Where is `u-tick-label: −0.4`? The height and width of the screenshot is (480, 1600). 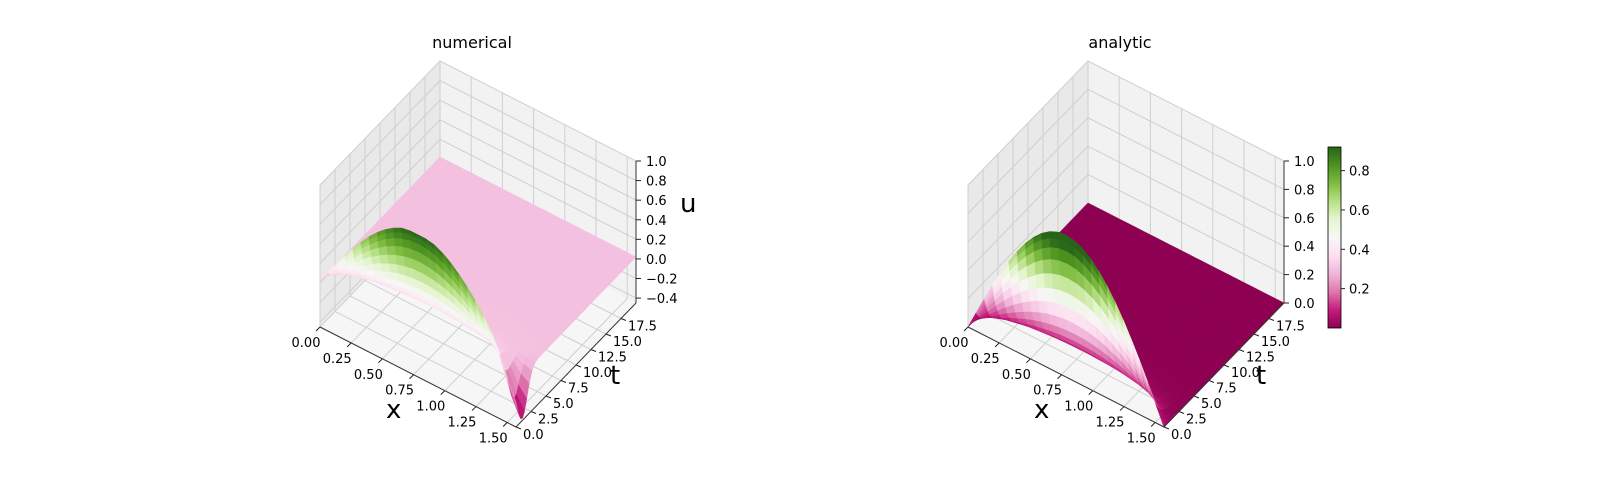 u-tick-label: −0.4 is located at coordinates (662, 299).